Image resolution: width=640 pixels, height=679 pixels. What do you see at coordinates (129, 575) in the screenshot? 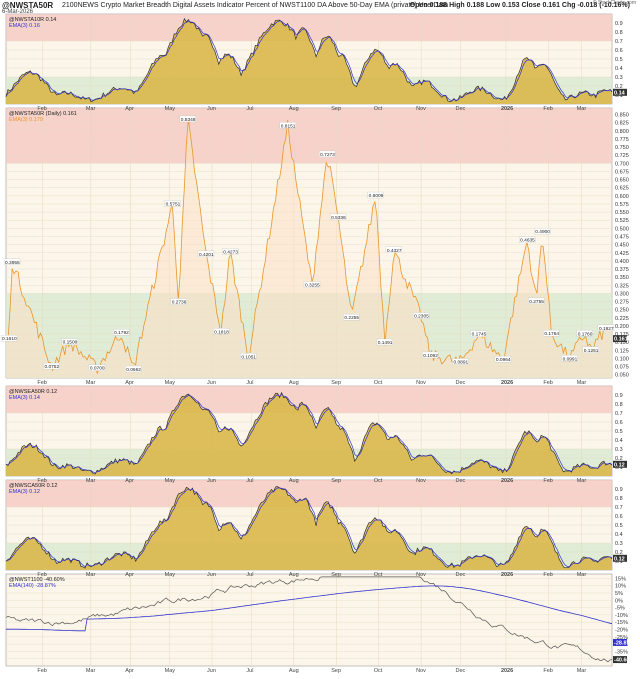
I see `p4-x-tick-label: Apr` at bounding box center [129, 575].